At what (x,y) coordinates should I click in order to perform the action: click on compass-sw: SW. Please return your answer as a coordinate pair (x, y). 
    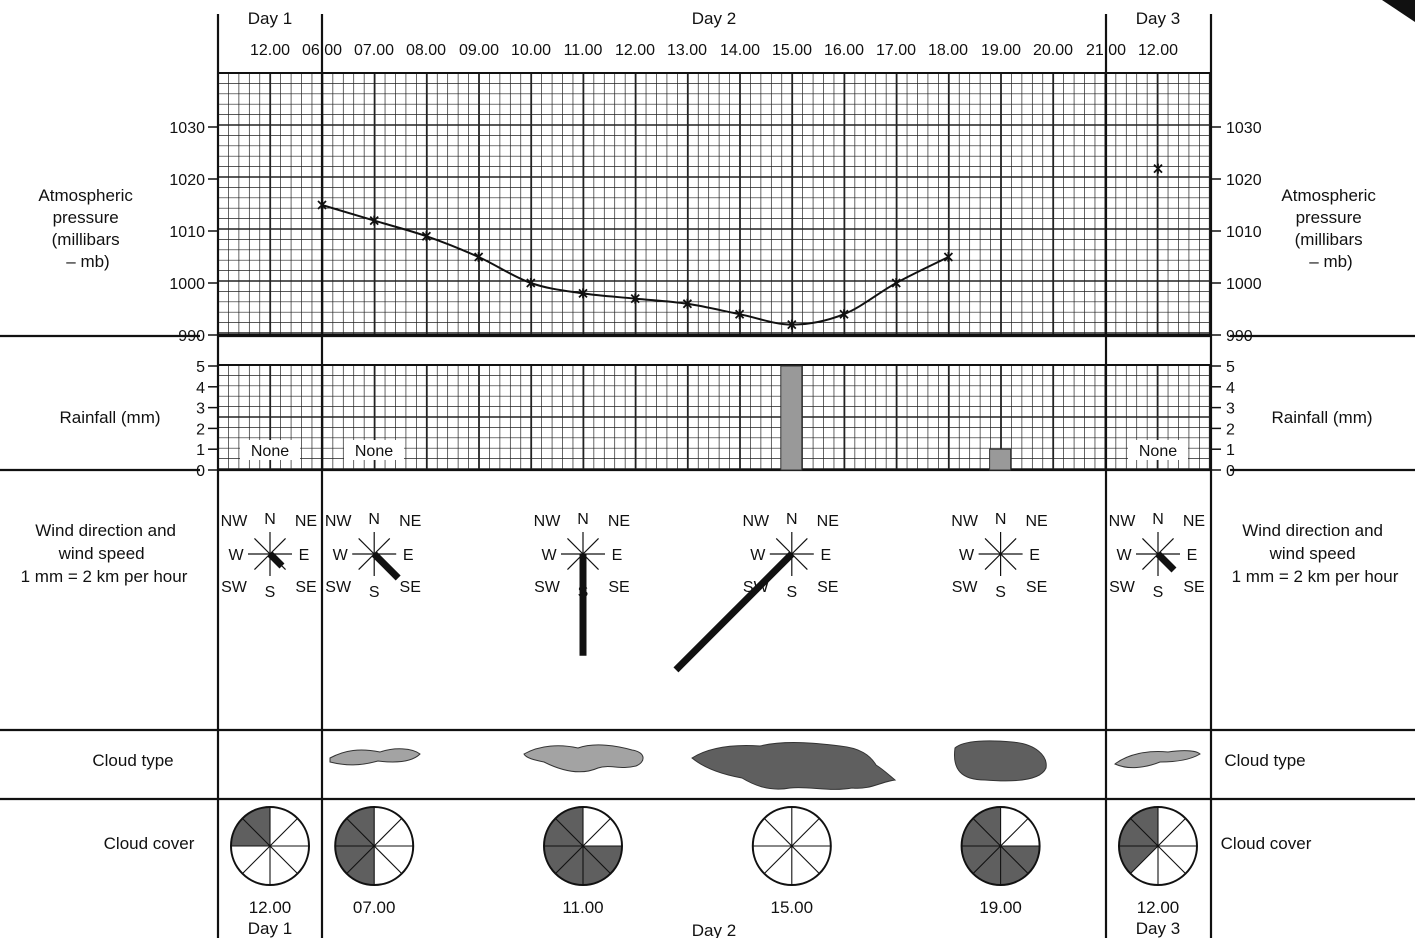
    Looking at the image, I should click on (234, 587).